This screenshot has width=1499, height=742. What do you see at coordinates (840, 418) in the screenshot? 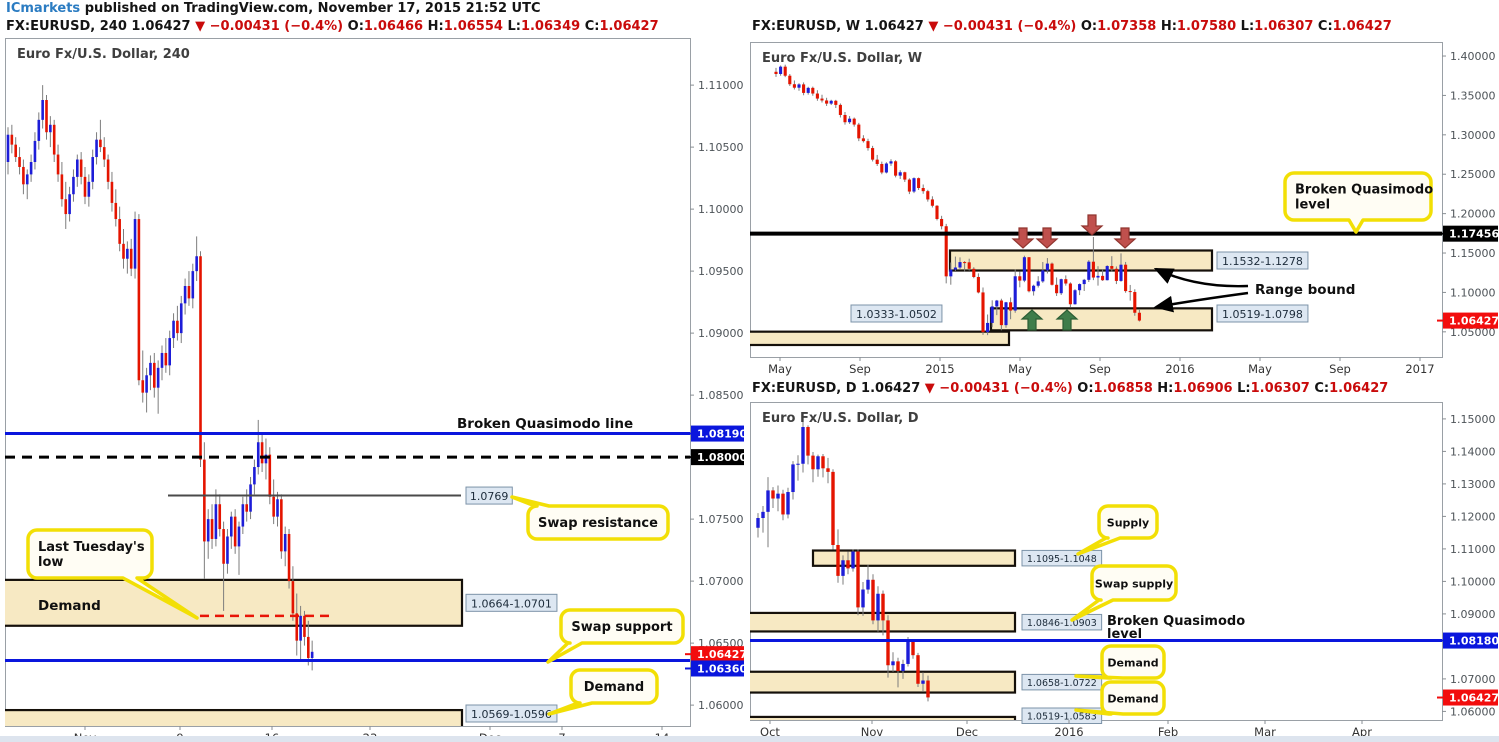
I see `panel-title: Euro Fx/U.S. Dollar, D` at bounding box center [840, 418].